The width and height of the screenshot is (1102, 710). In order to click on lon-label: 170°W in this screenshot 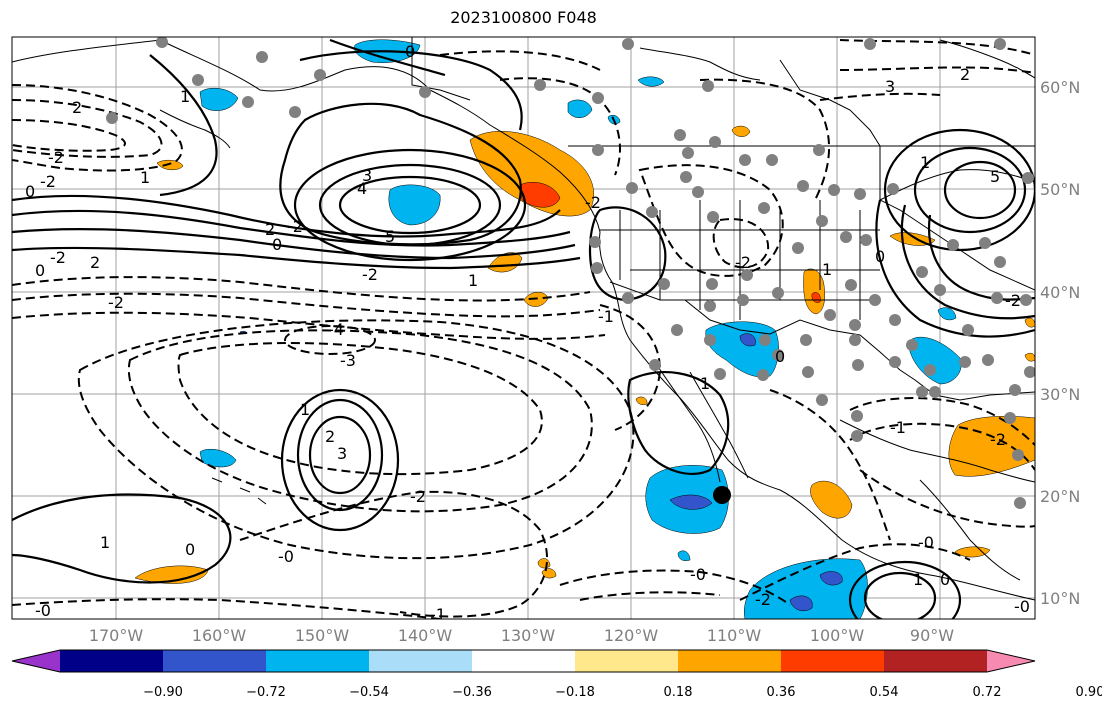, I will do `click(116, 635)`.